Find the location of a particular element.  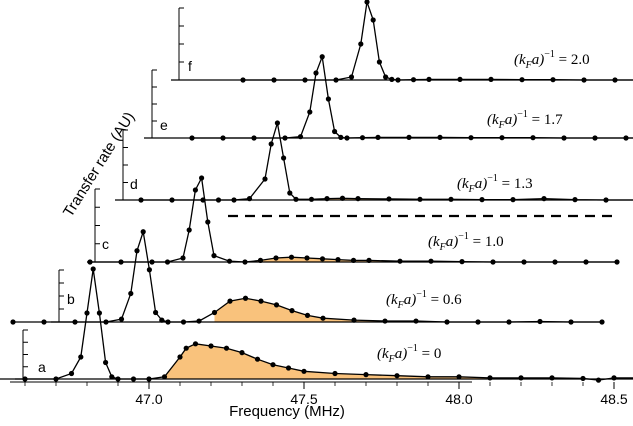

series-label-b: (kFa)−1 = 0.6 is located at coordinates (424, 300).